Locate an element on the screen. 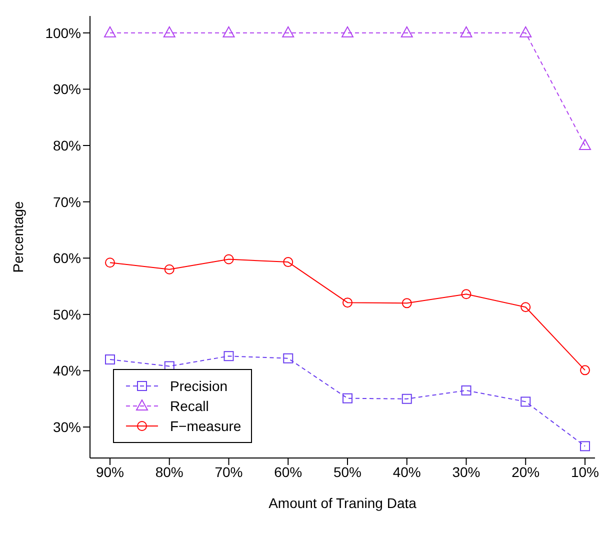  y-tick-label: 80% is located at coordinates (66, 145).